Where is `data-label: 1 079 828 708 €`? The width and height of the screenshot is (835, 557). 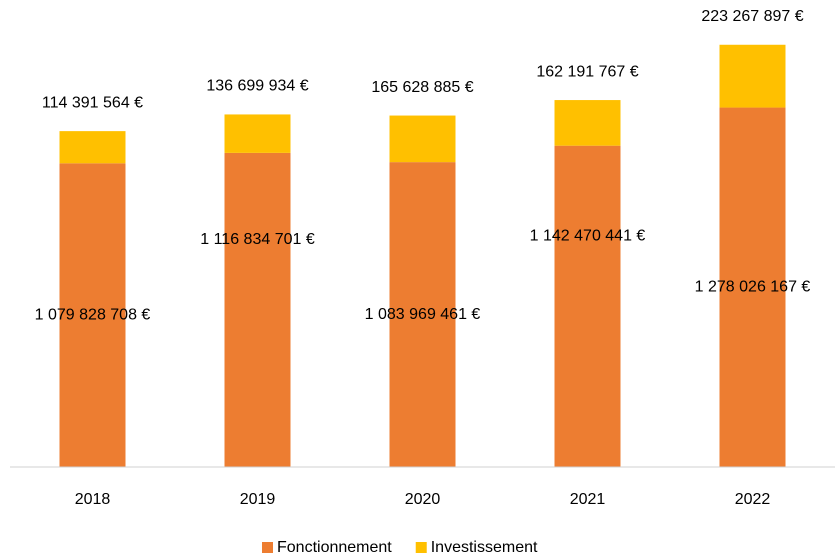 data-label: 1 079 828 708 € is located at coordinates (93, 314).